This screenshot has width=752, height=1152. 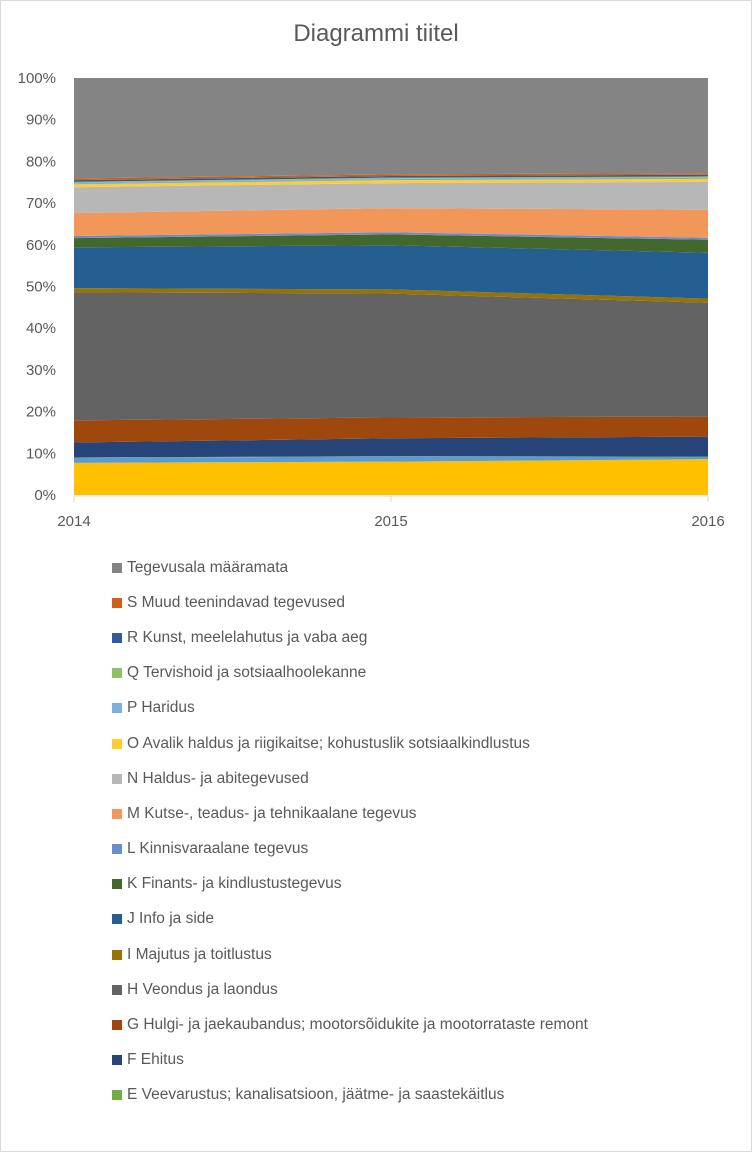 What do you see at coordinates (218, 778) in the screenshot?
I see `legend-label: N Haldus- ja abitegevused` at bounding box center [218, 778].